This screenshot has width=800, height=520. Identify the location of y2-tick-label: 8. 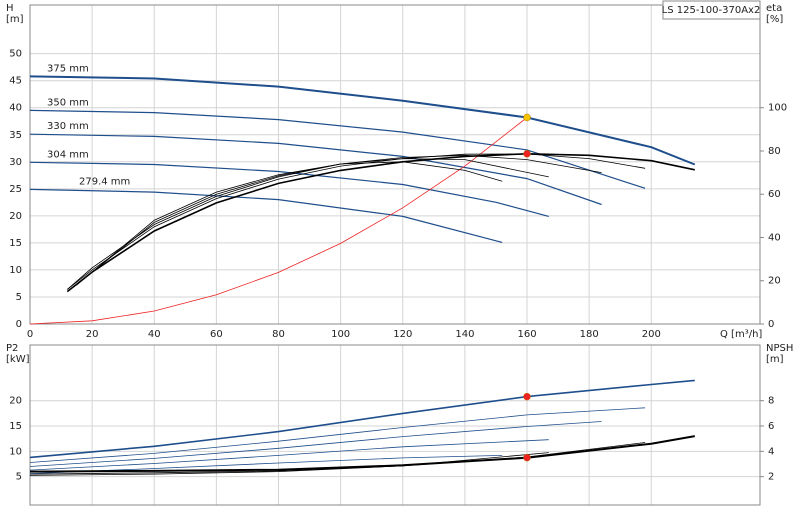
(771, 401).